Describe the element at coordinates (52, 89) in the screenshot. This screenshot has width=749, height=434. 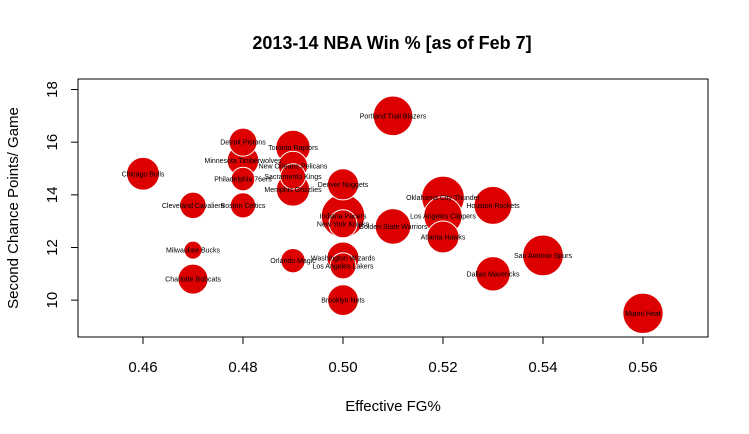
I see `y-tick-label: 18` at that location.